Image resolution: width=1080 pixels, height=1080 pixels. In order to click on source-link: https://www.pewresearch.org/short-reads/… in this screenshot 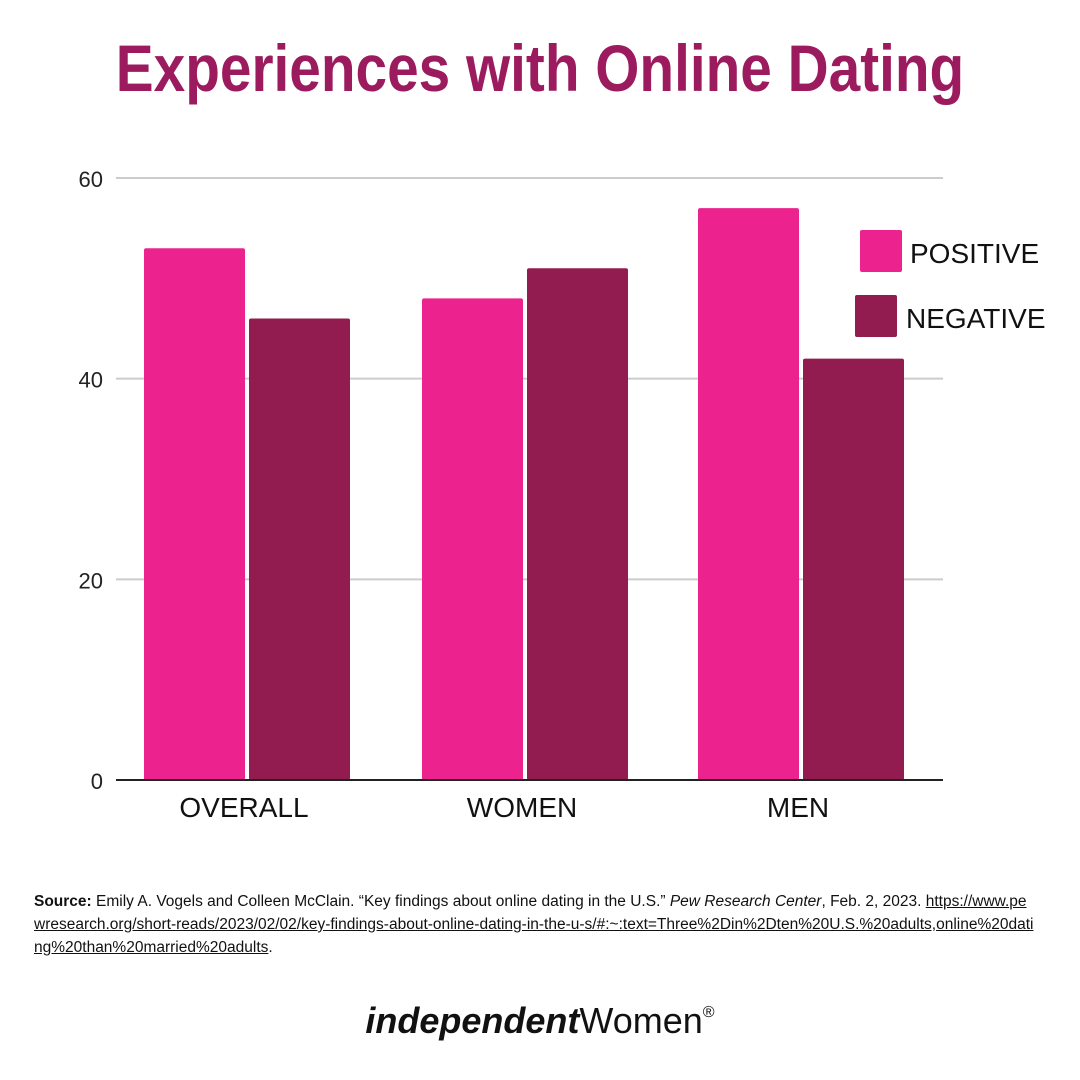, I will do `click(534, 924)`.